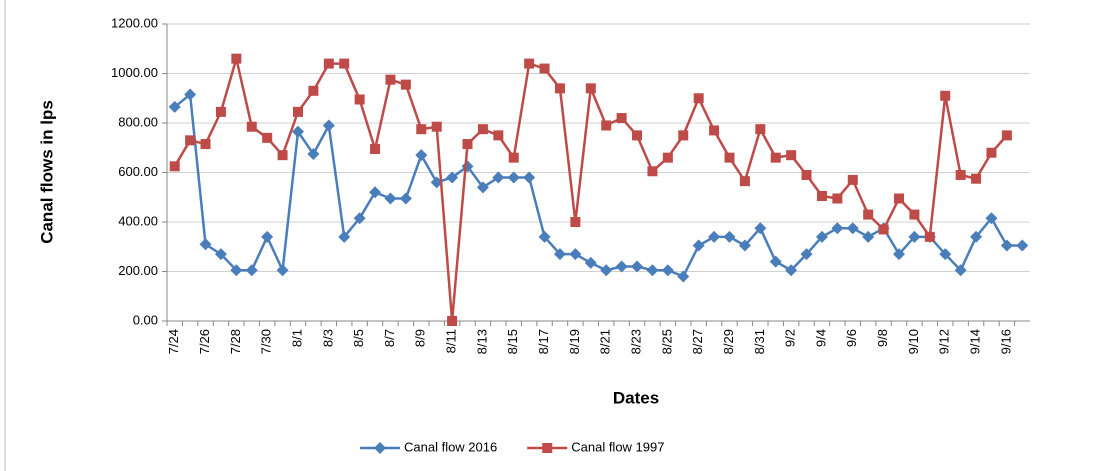 The image size is (1097, 471). Describe the element at coordinates (759, 341) in the screenshot. I see `x-tick-label: 8/31` at that location.